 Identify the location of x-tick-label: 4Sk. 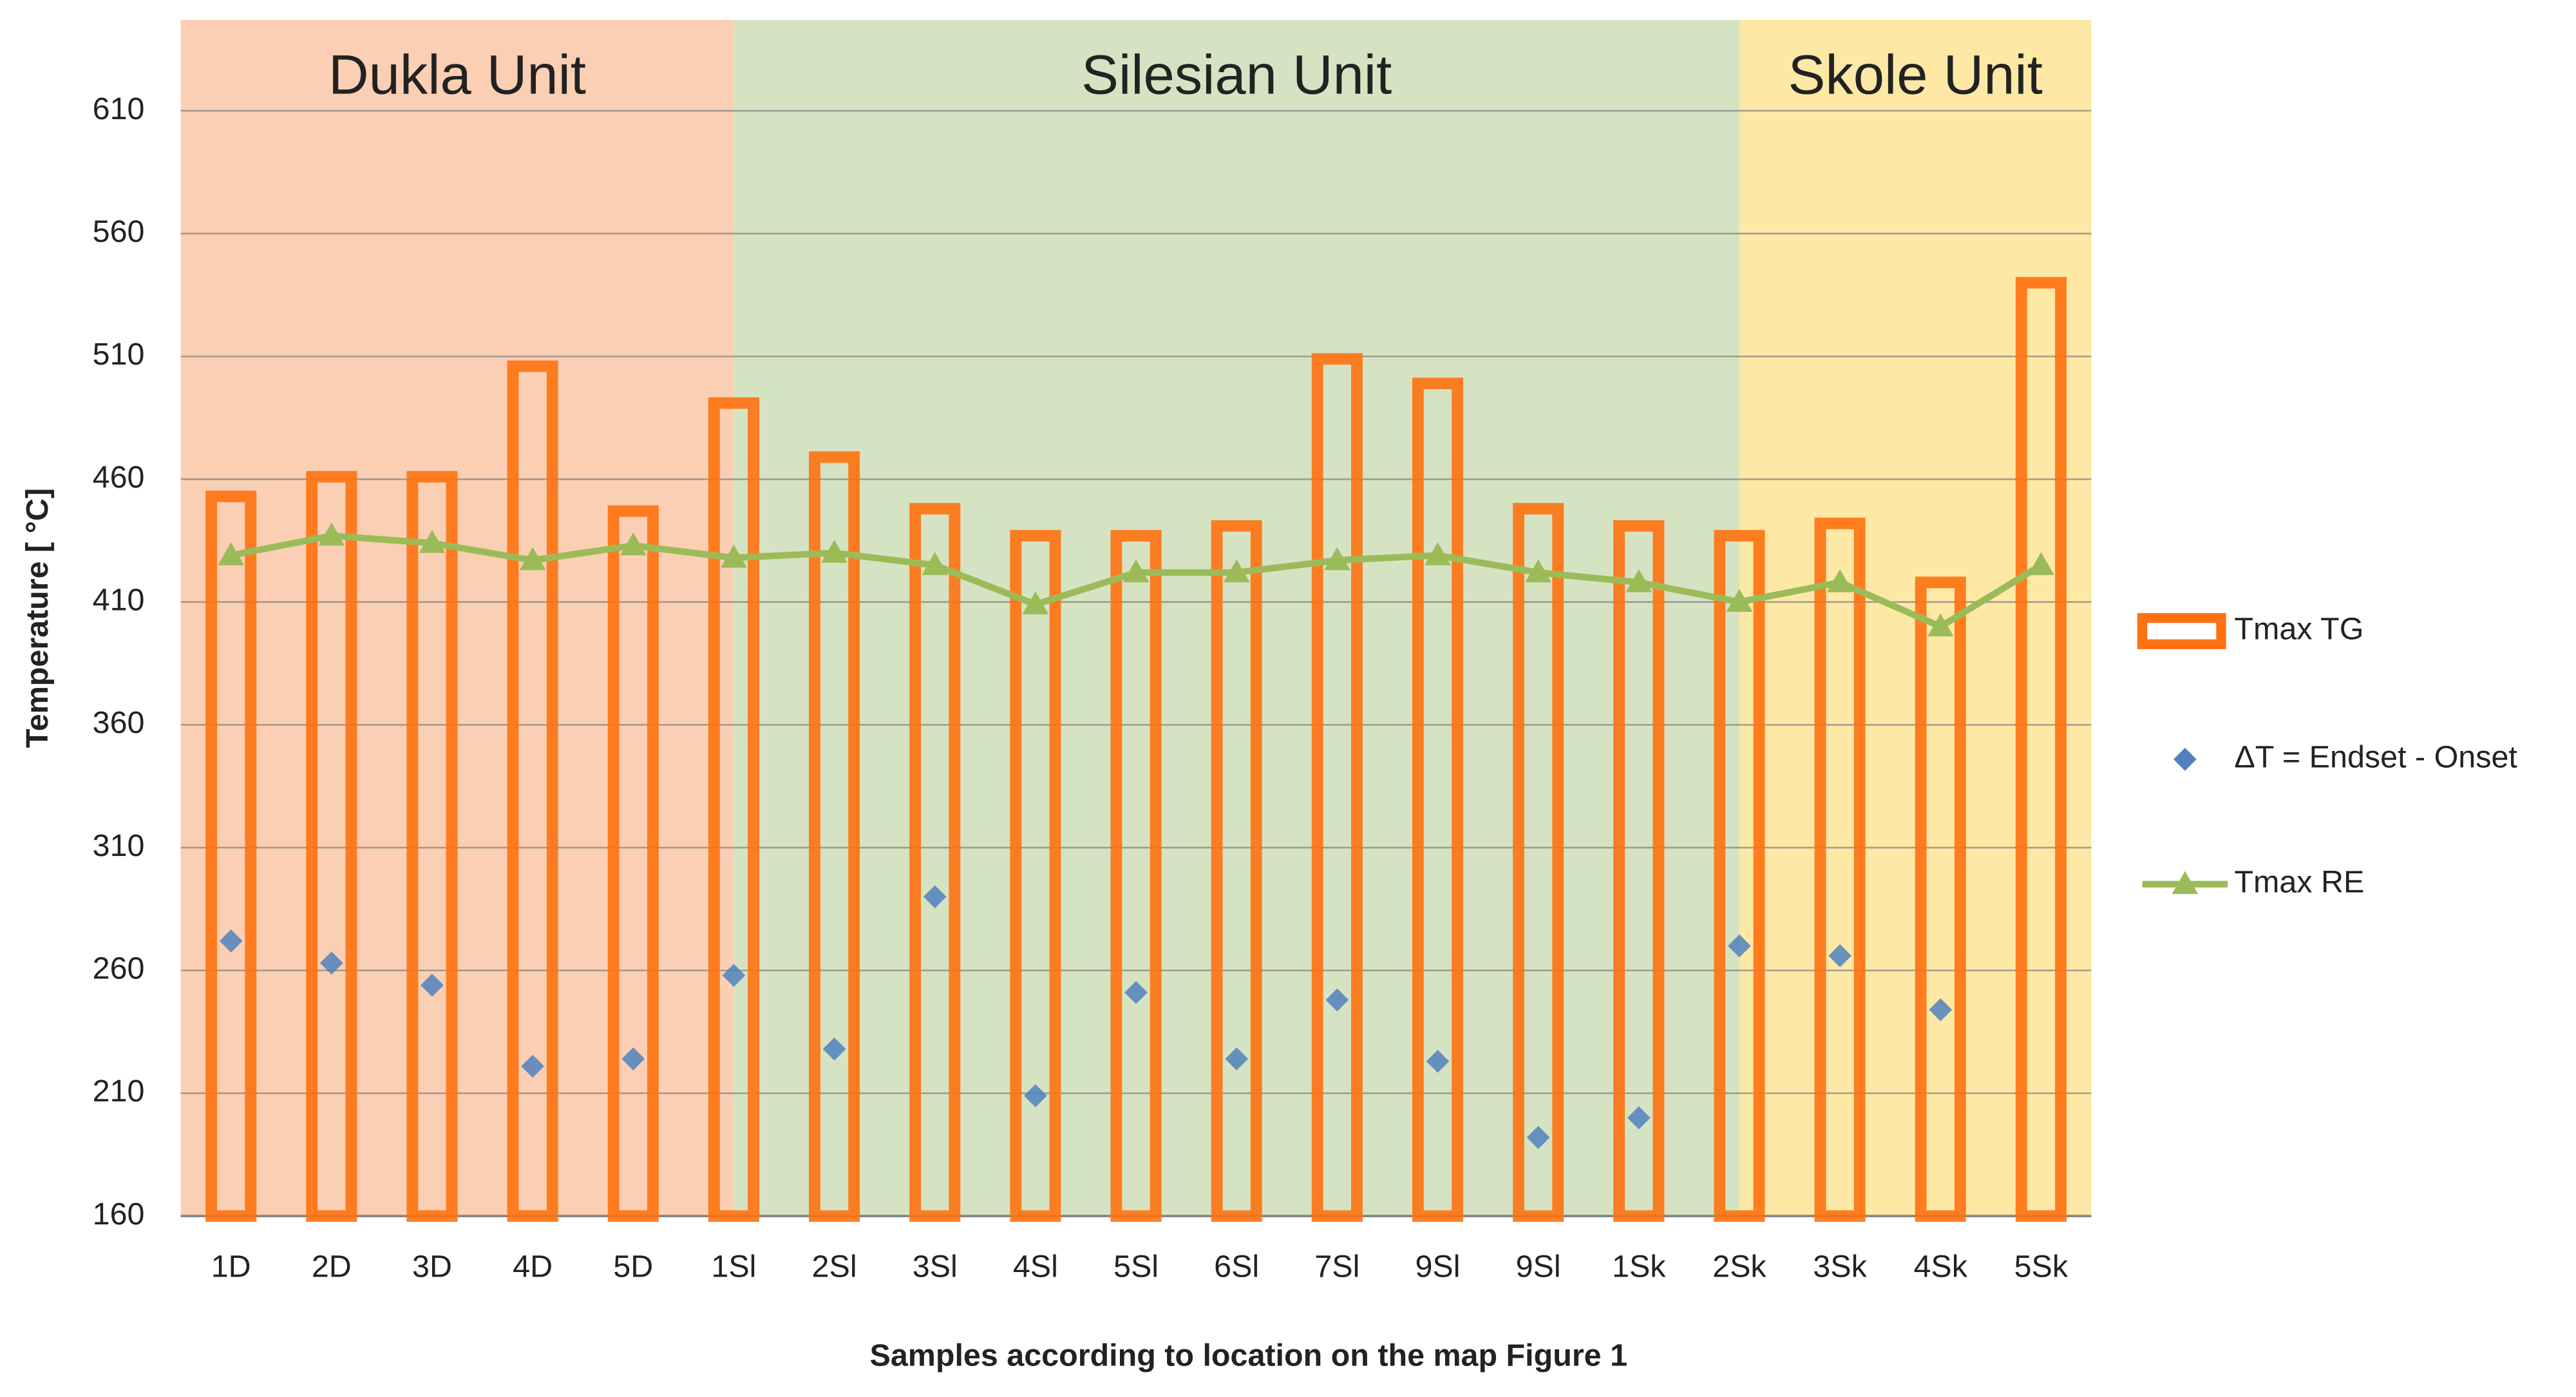
(1940, 1267).